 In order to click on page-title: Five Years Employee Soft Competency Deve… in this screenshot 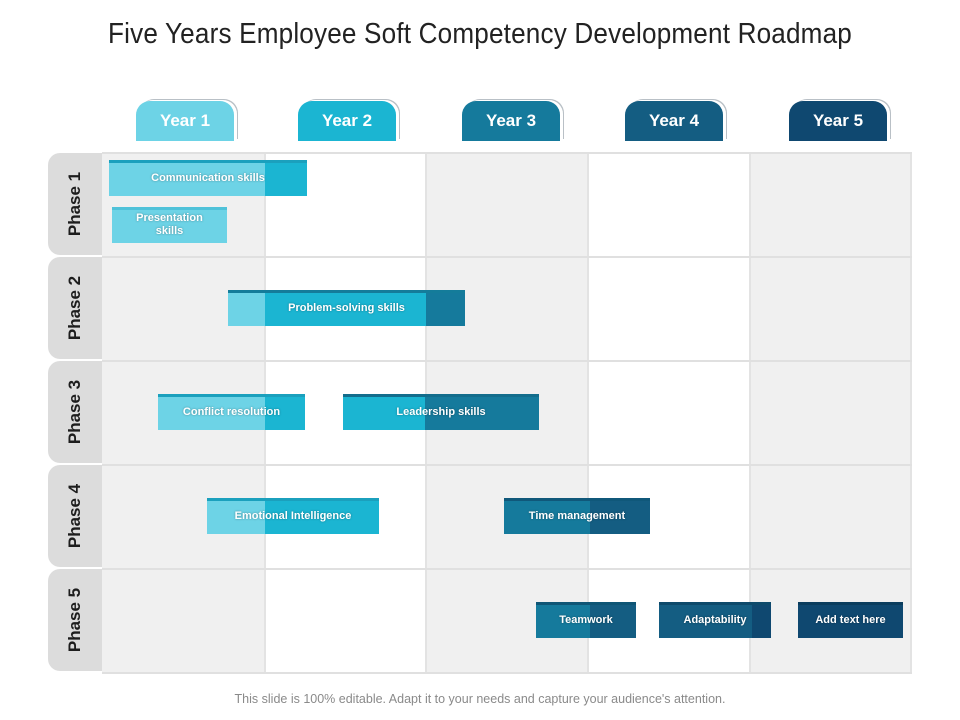, I will do `click(480, 34)`.